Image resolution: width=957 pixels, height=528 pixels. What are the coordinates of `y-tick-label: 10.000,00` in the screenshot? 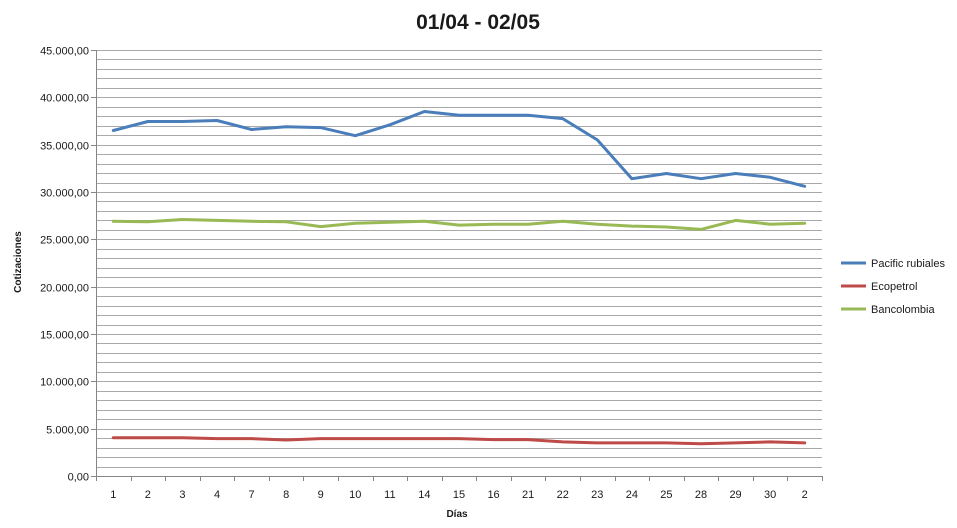 It's located at (64, 383).